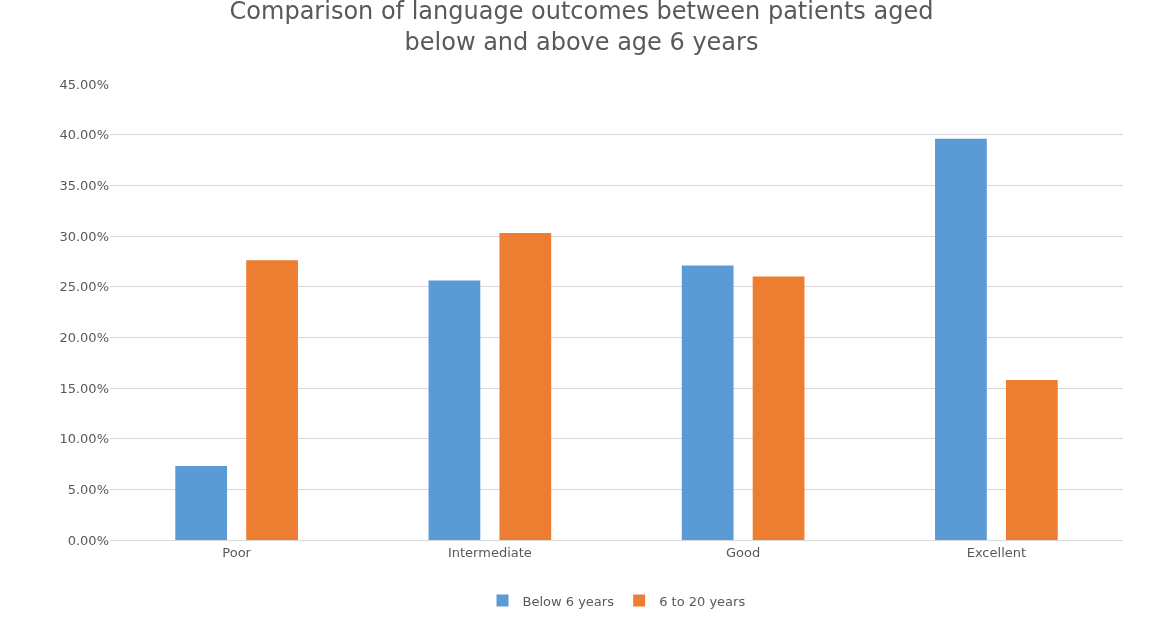  I want to click on y-tick-label: 25.00%, so click(84, 287).